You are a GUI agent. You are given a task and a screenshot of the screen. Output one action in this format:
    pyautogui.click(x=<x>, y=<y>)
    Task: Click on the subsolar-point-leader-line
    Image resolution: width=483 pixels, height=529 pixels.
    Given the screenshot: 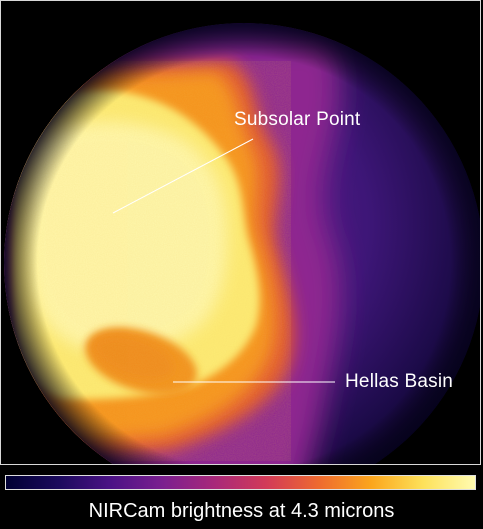 What is the action you would take?
    pyautogui.click(x=183, y=176)
    